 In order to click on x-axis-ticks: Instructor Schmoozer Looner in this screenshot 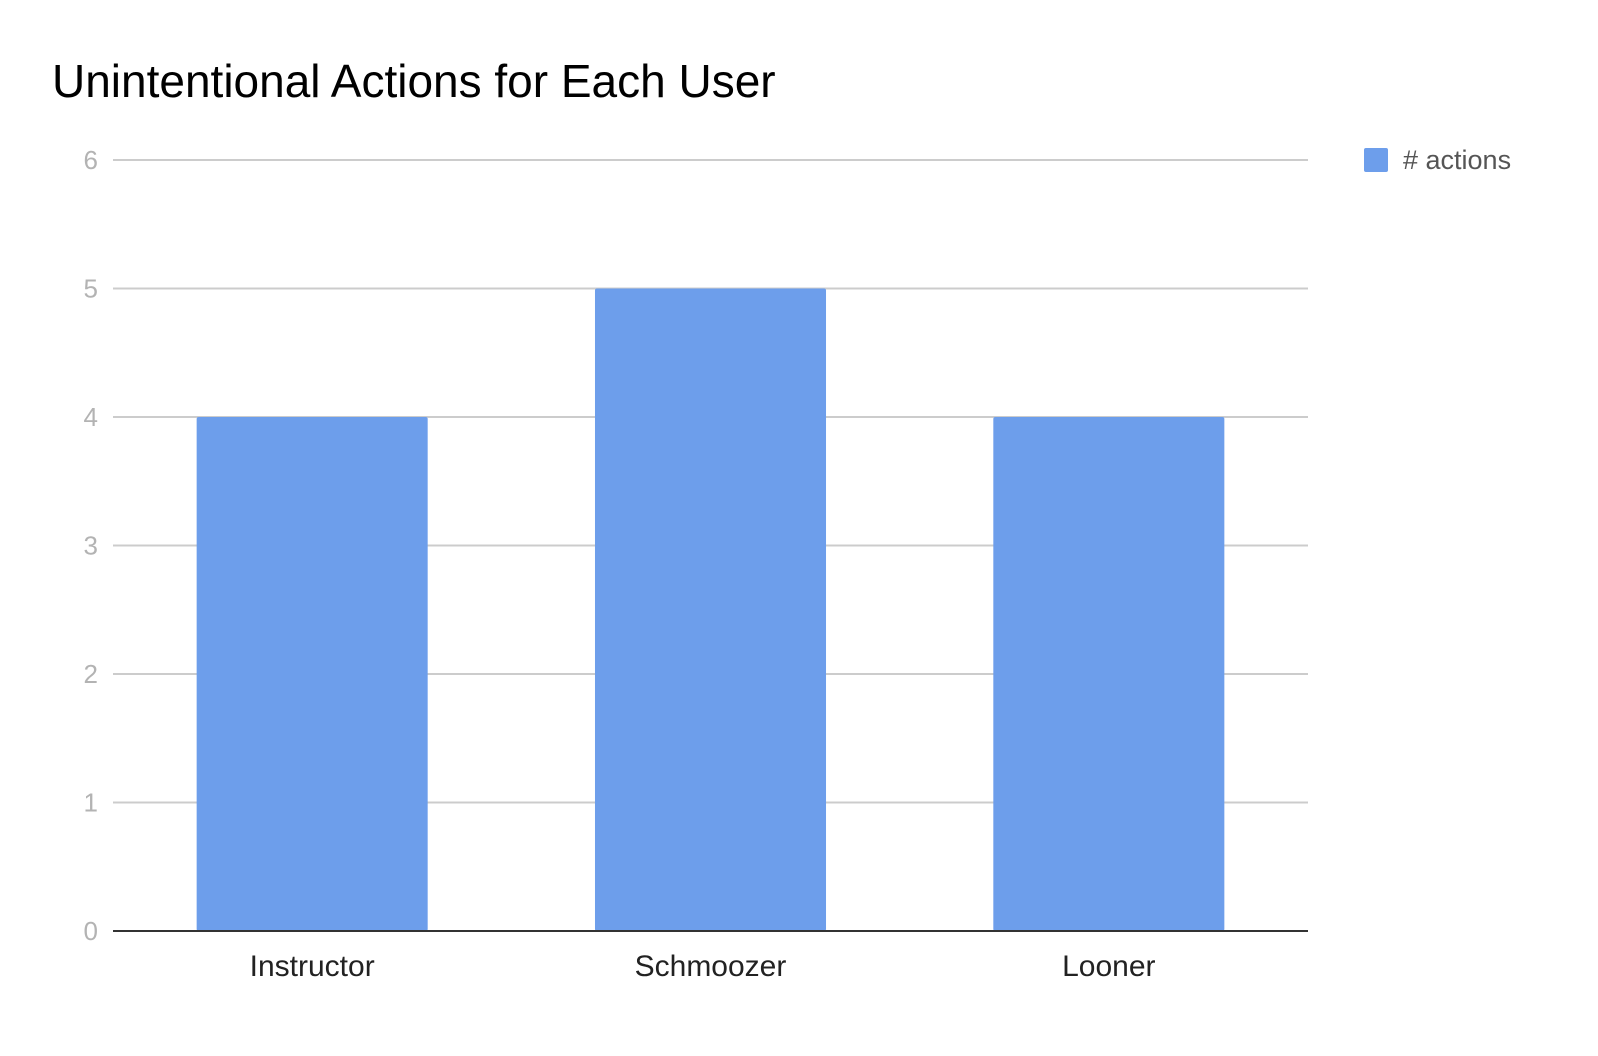, I will do `click(703, 966)`.